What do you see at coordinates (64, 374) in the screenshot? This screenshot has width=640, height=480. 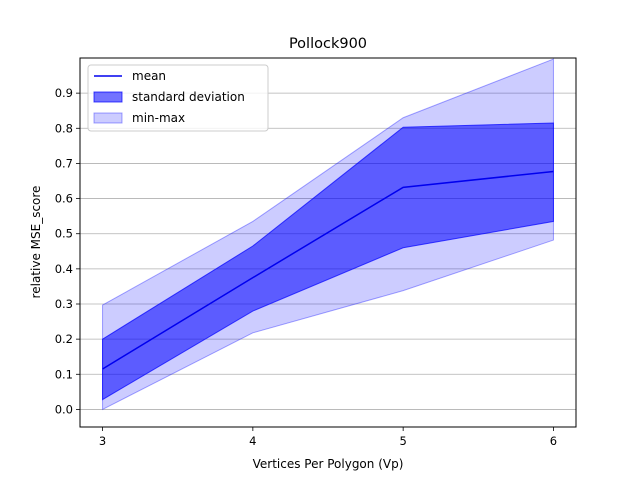 I see `y-tick-label: 0.1` at bounding box center [64, 374].